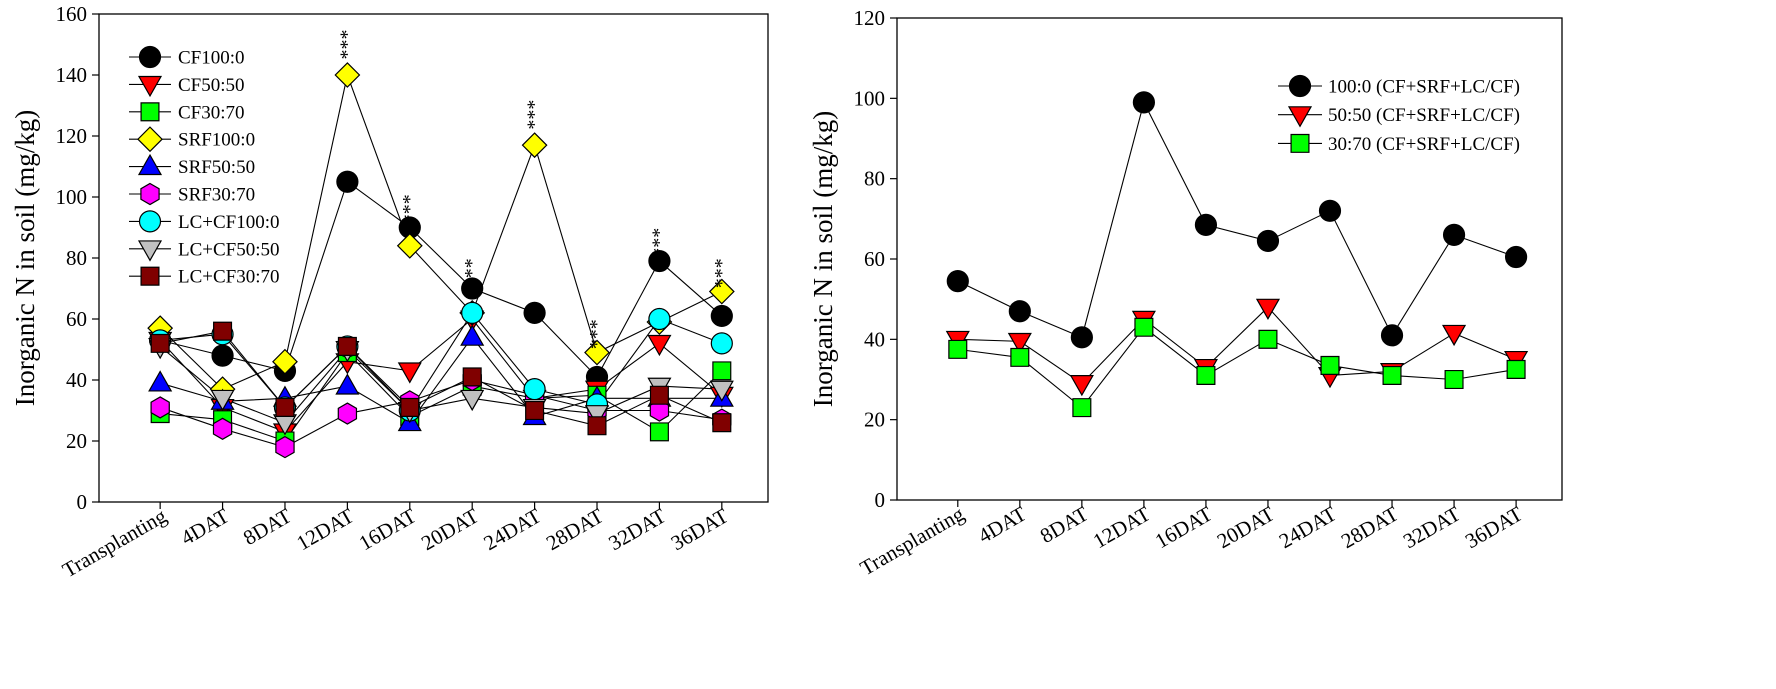  I want to click on y-tick-label: 40, so click(76, 380).